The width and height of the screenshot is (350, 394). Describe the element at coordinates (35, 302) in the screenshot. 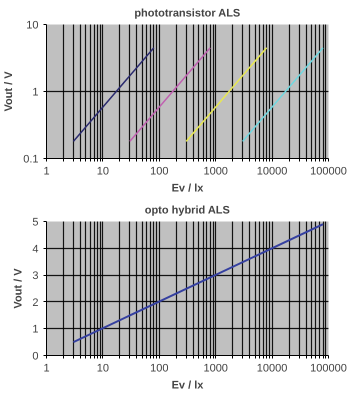

I see `y-tick-label: 2` at that location.